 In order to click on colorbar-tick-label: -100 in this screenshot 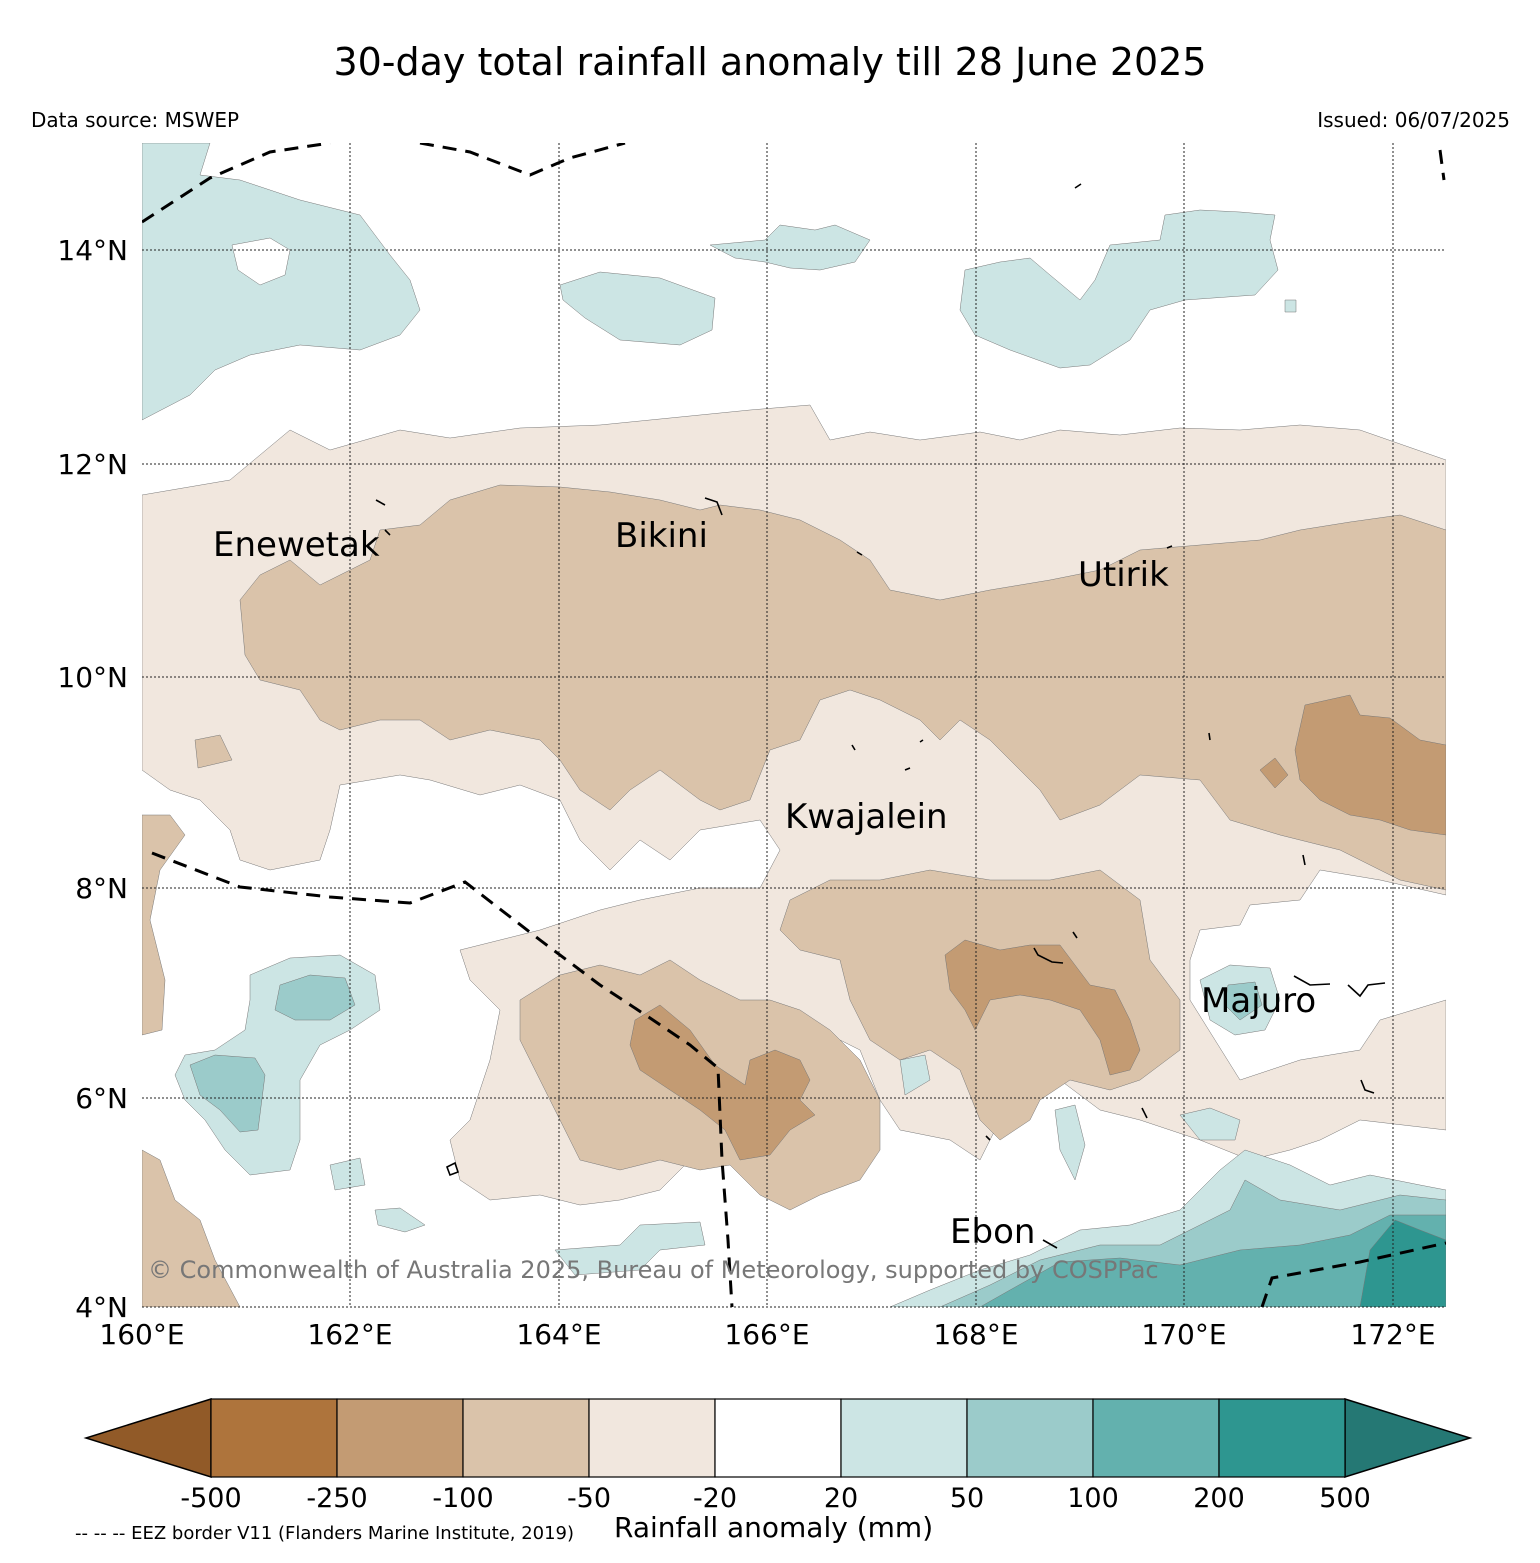, I will do `click(462, 1498)`.